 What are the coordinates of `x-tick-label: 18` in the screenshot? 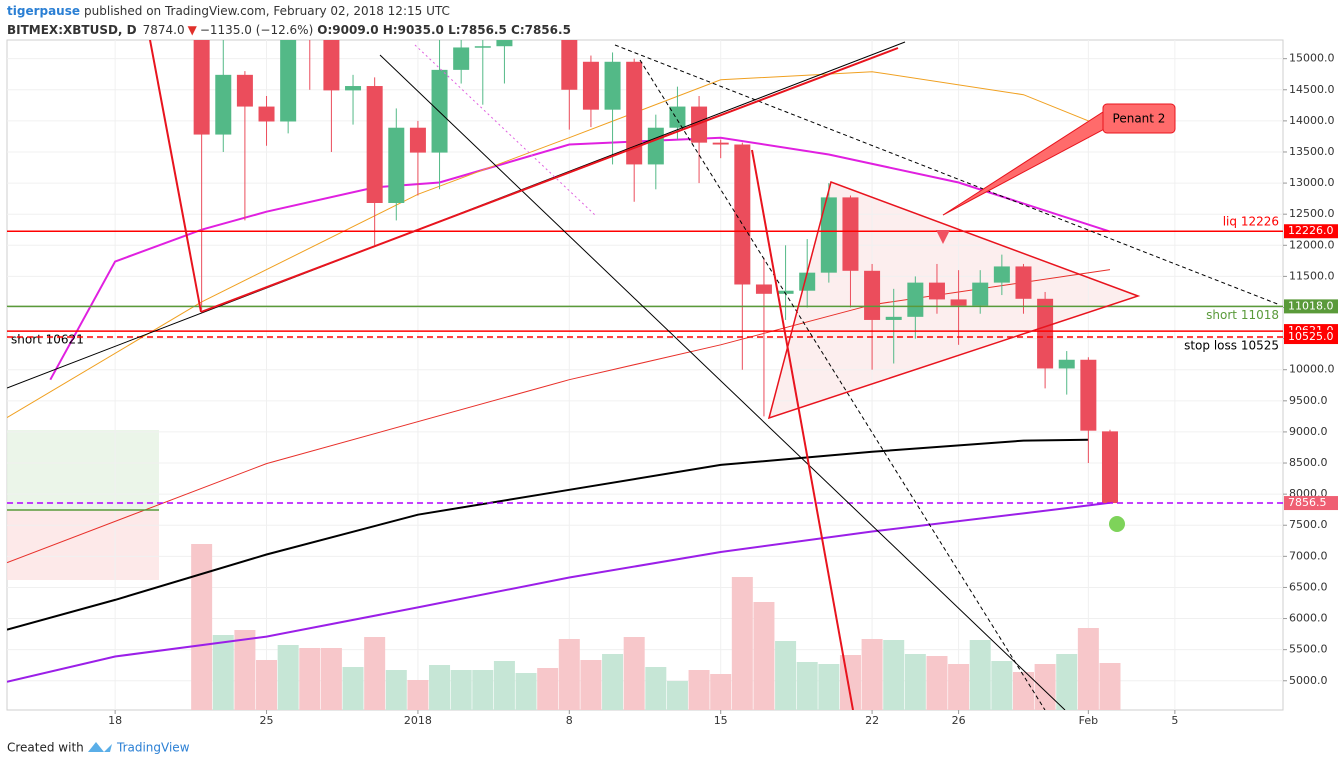 It's located at (115, 720).